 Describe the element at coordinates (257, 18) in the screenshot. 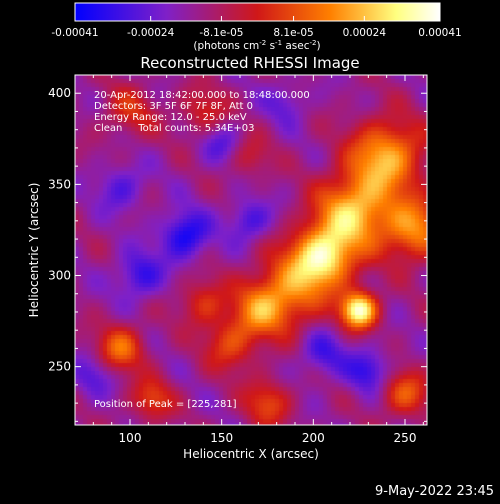

I see `colorbar-ticks` at that location.